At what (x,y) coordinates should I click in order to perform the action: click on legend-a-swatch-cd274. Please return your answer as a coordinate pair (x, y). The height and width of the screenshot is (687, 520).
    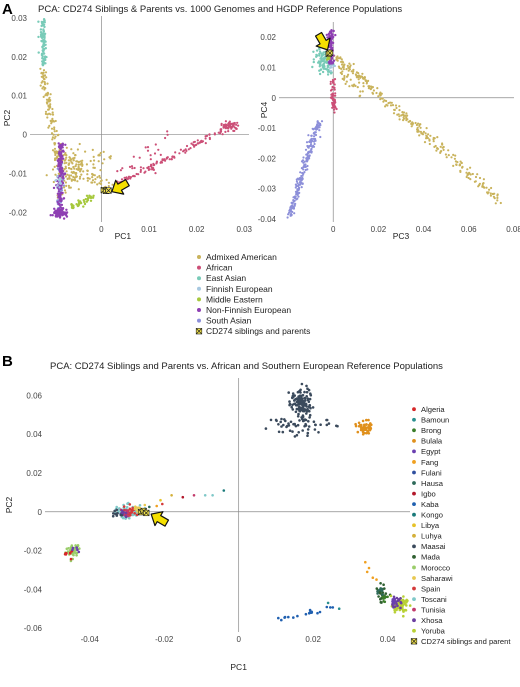
    Looking at the image, I should click on (199, 331).